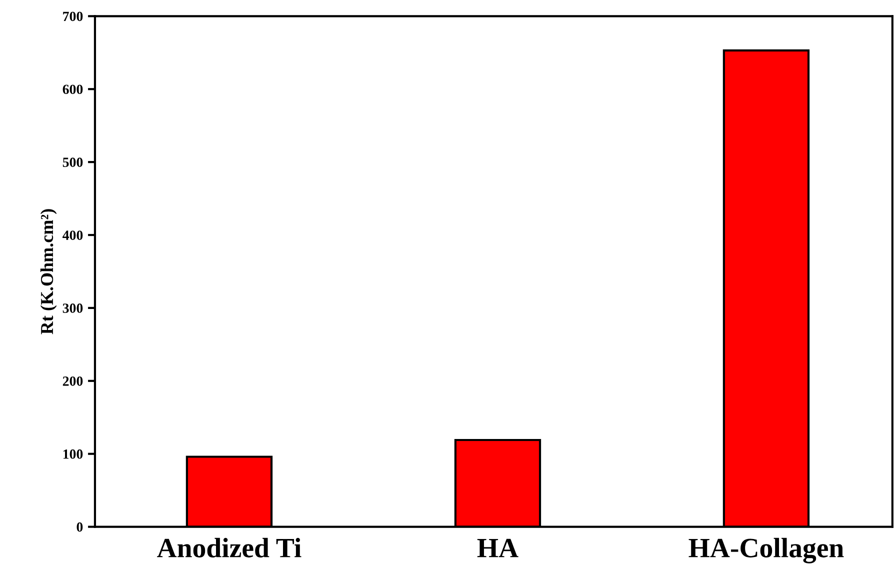 This screenshot has height=577, width=896. What do you see at coordinates (72, 381) in the screenshot?
I see `y-tick-label: 200` at bounding box center [72, 381].